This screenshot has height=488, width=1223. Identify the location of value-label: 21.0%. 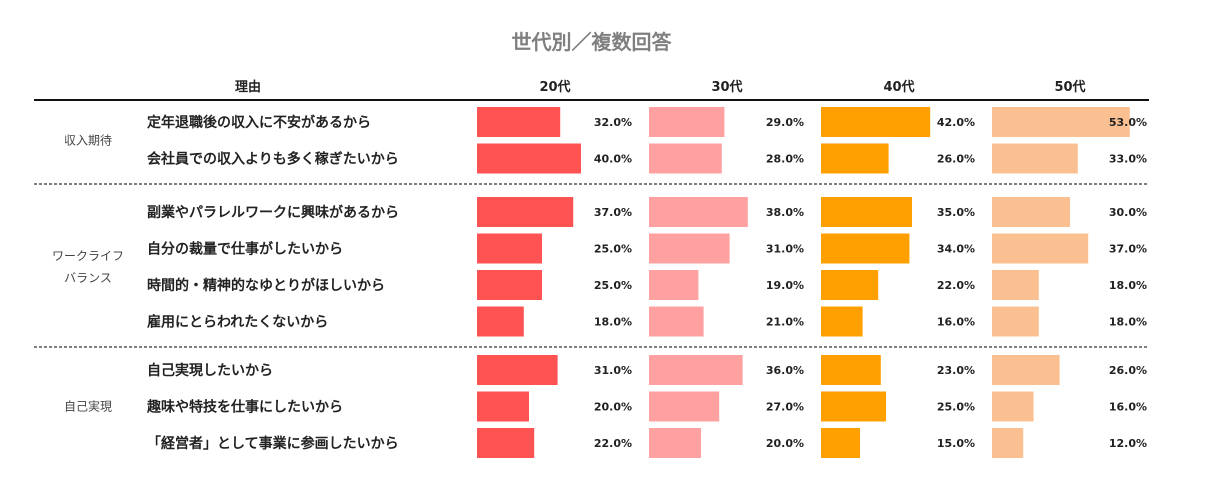
(785, 322).